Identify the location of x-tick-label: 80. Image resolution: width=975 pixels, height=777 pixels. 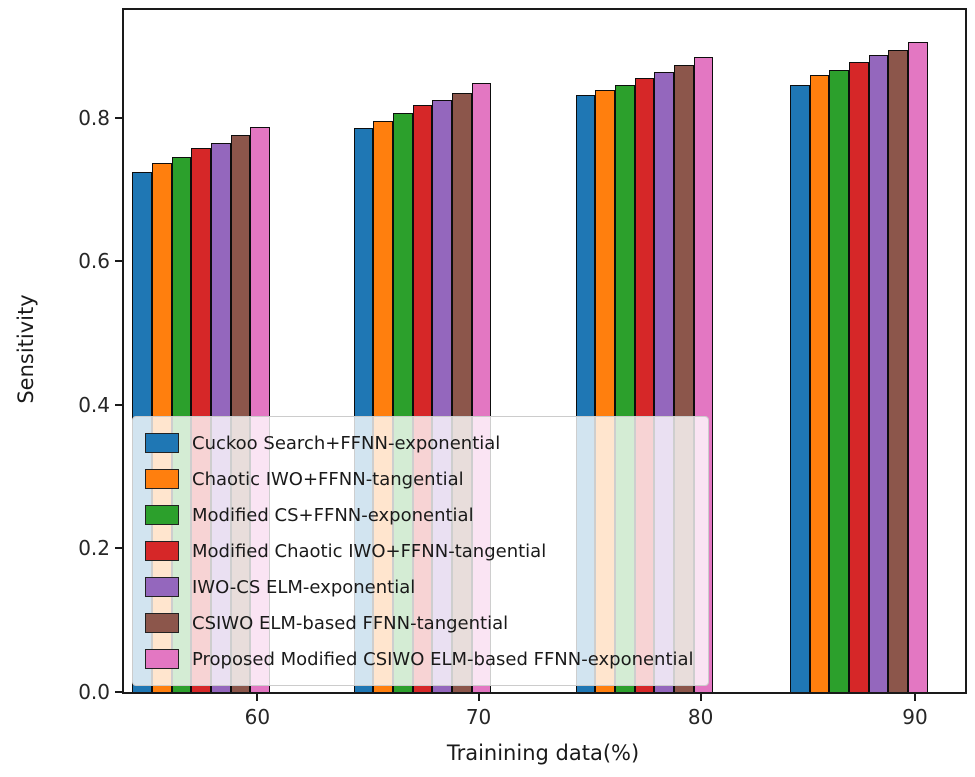
(700, 717).